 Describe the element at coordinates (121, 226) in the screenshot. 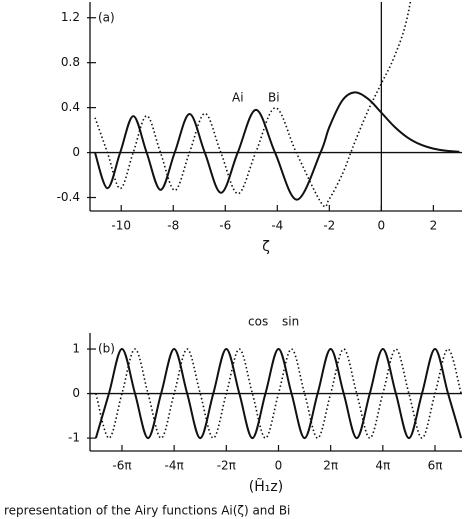

I see `x-tick-label: -10` at that location.